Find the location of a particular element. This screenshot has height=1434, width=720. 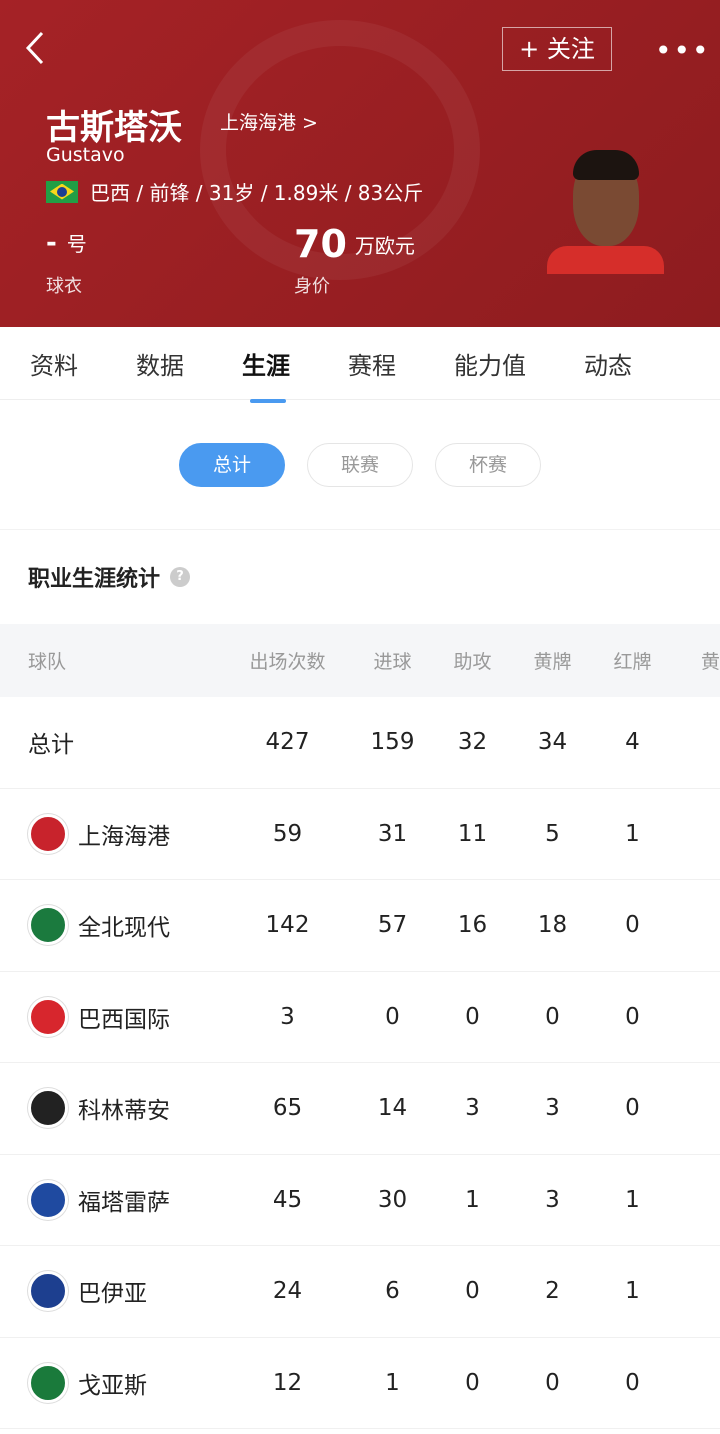

filter-1: 联赛 is located at coordinates (360, 464).